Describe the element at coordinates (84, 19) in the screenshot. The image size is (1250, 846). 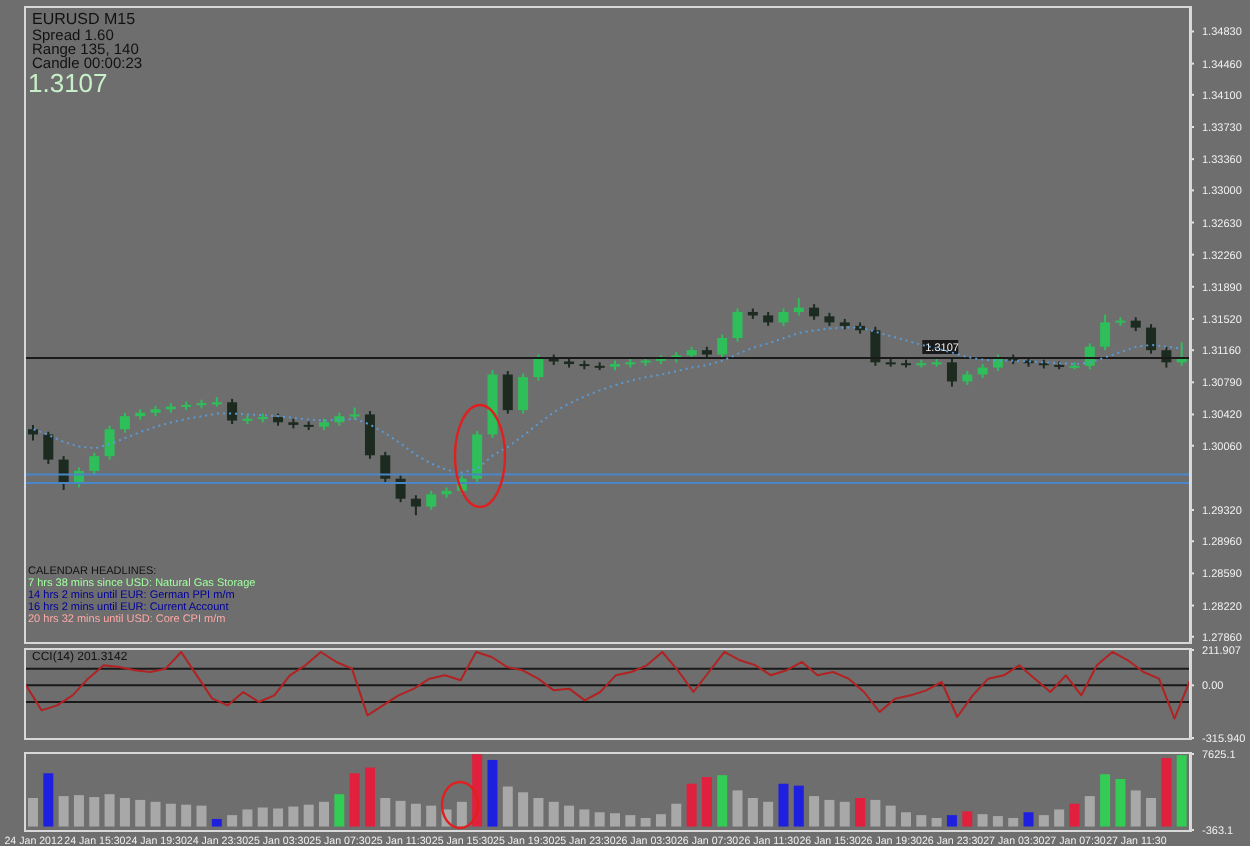
I see `chart-title: EURUSD M15` at that location.